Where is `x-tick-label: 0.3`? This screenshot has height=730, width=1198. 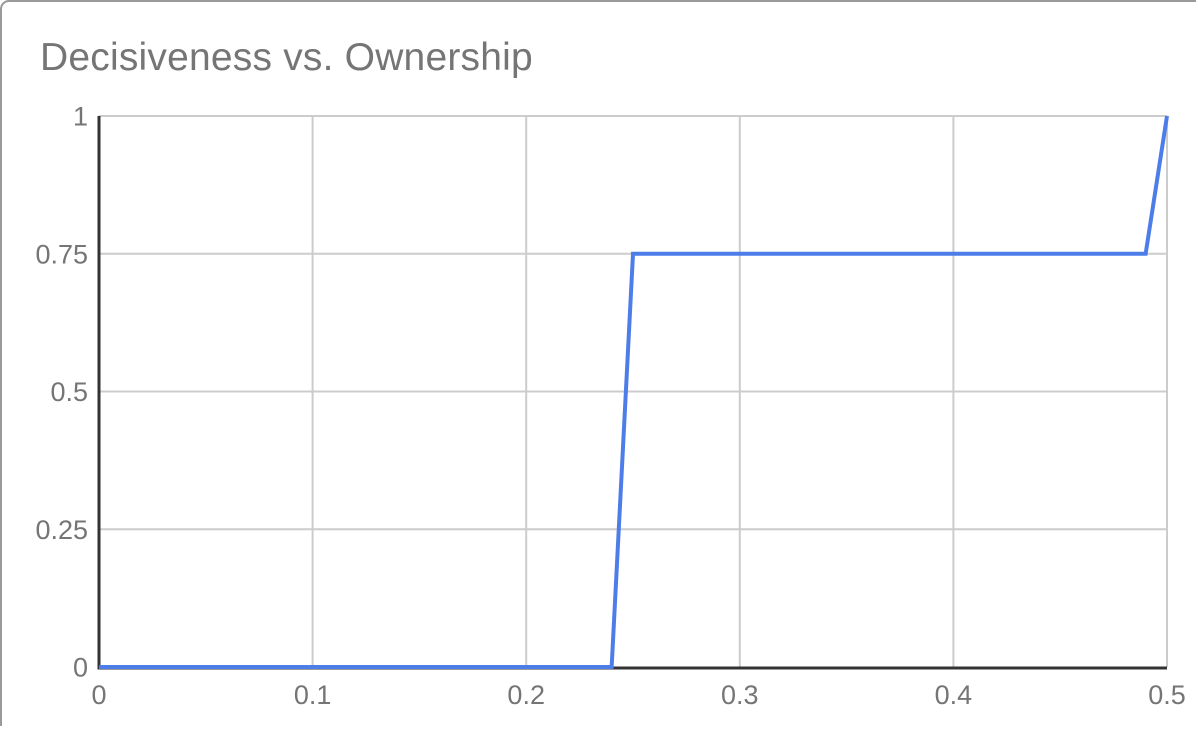
x-tick-label: 0.3 is located at coordinates (740, 695).